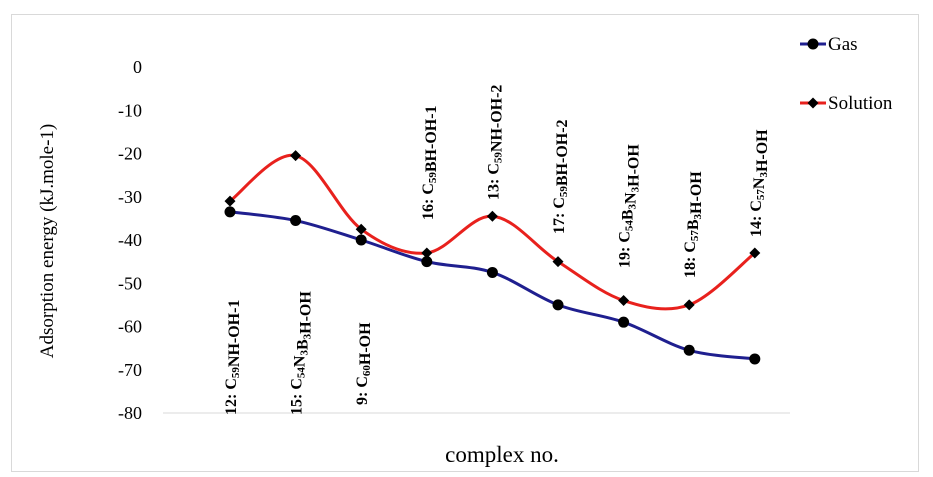 This screenshot has height=477, width=933. I want to click on category-label: 13: C59NH-OH-2, so click(495, 142).